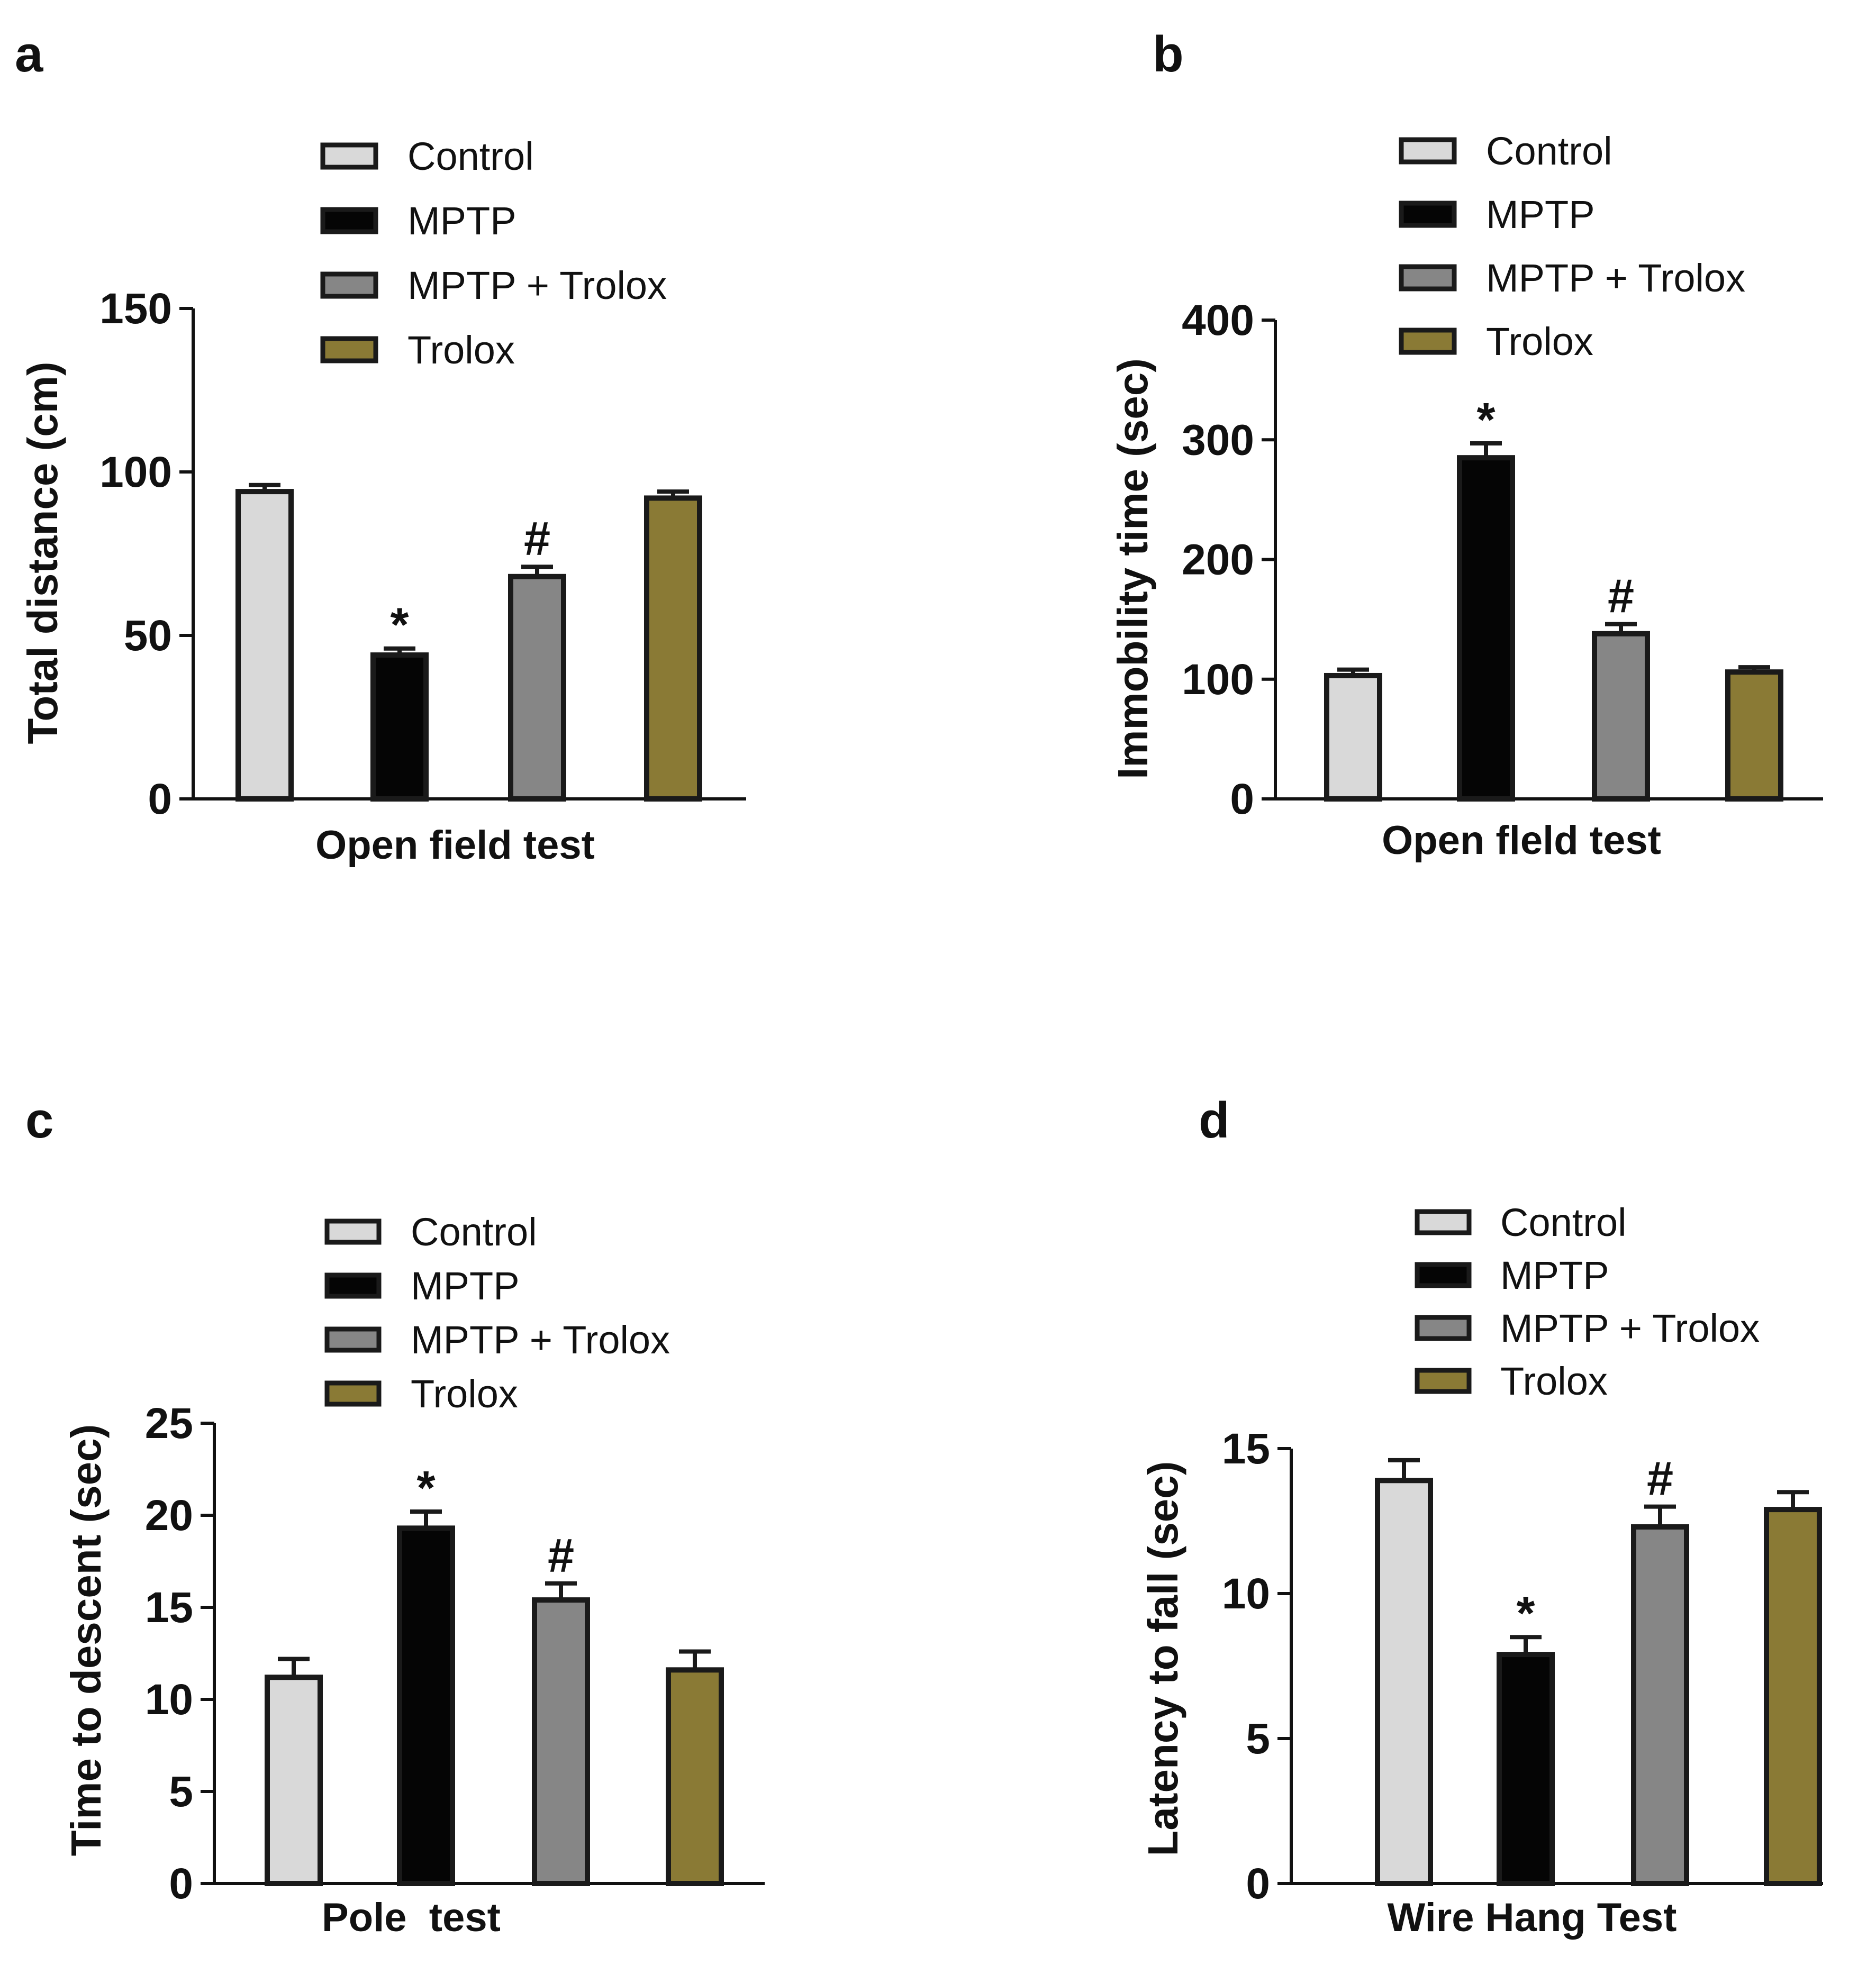  Describe the element at coordinates (455, 845) in the screenshot. I see `x-axis-title: Open field test` at that location.